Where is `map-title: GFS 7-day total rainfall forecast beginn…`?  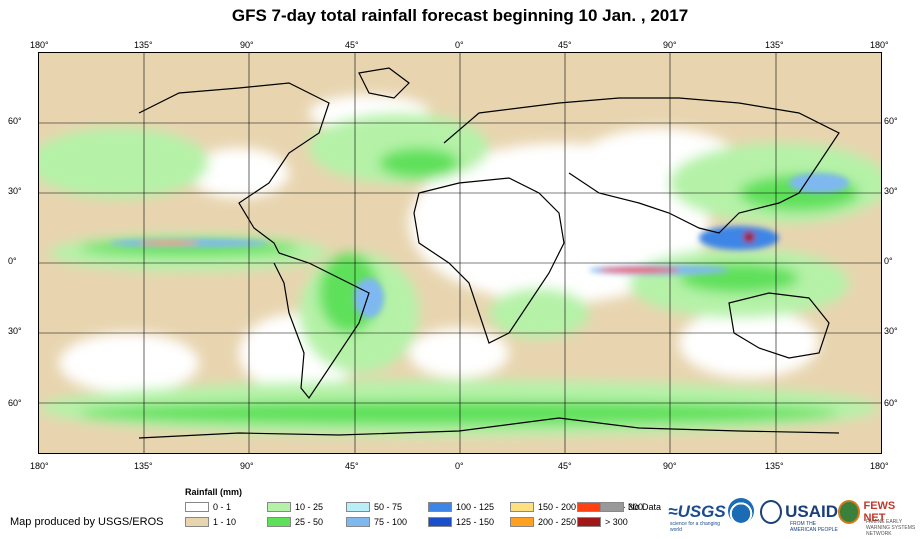
map-title: GFS 7-day total rainfall forecast beginn… is located at coordinates (460, 15).